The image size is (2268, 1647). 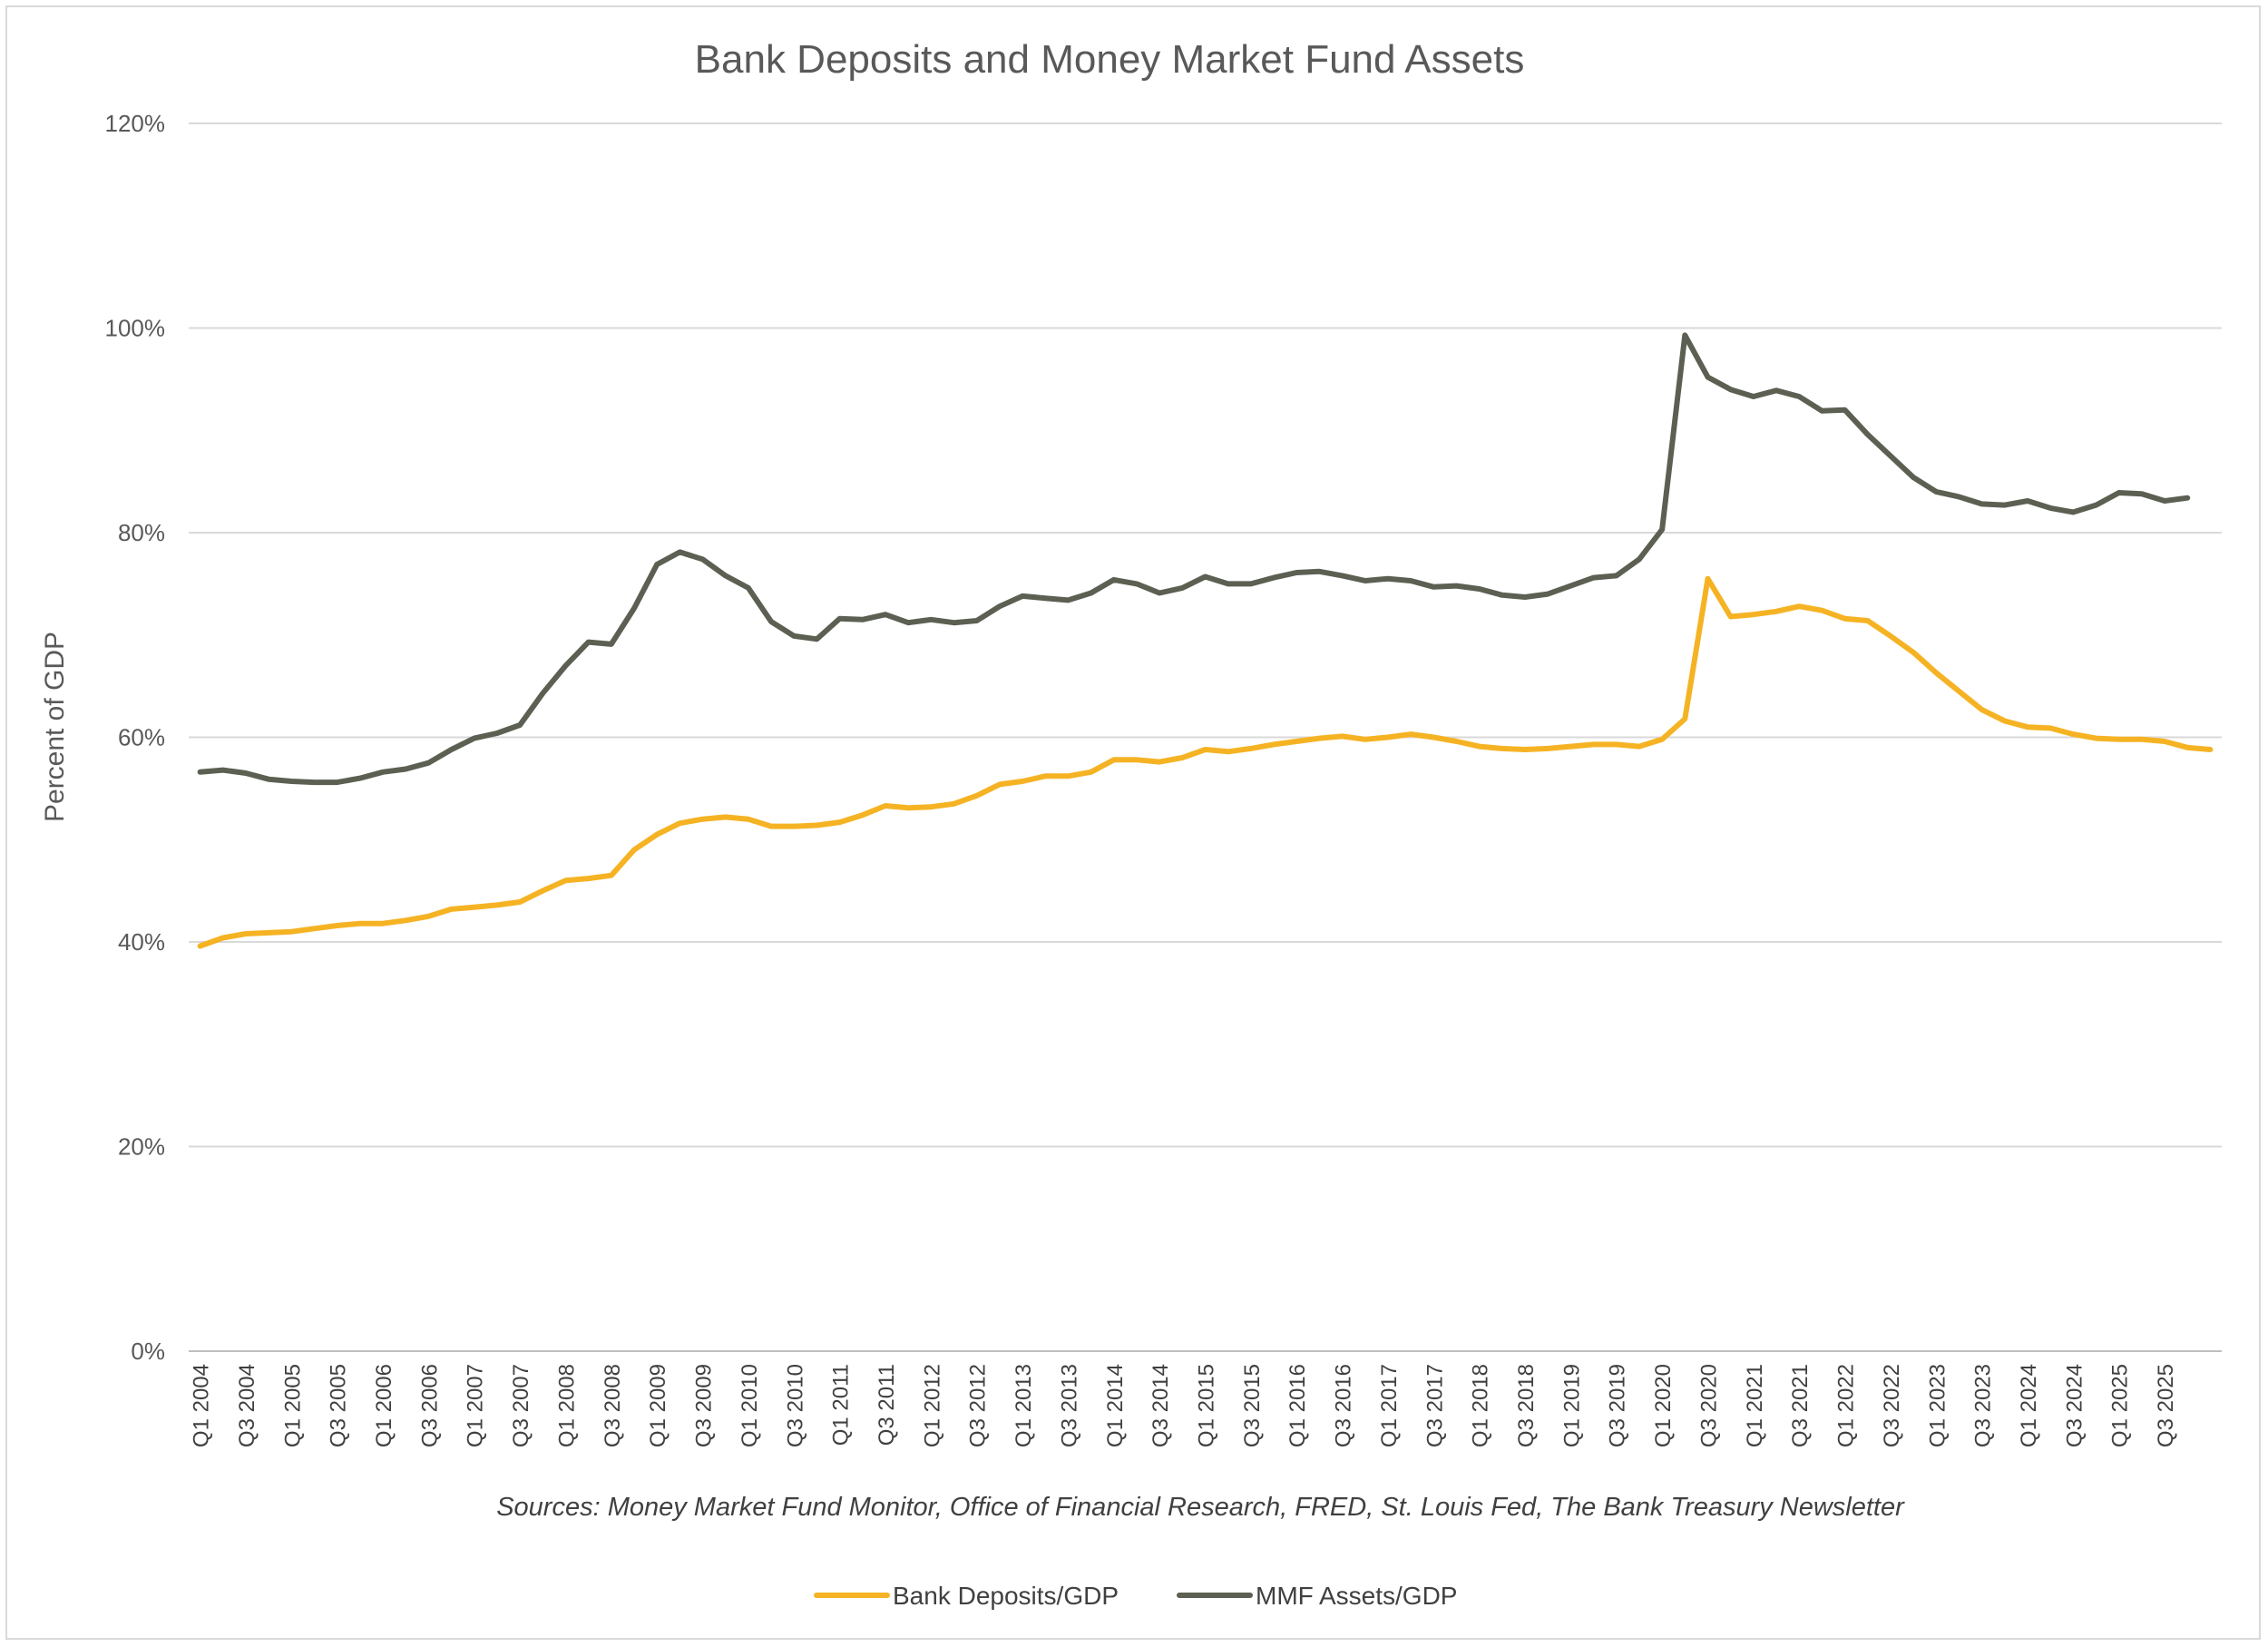 What do you see at coordinates (704, 1405) in the screenshot?
I see `x-tick-label: Q3 2009` at bounding box center [704, 1405].